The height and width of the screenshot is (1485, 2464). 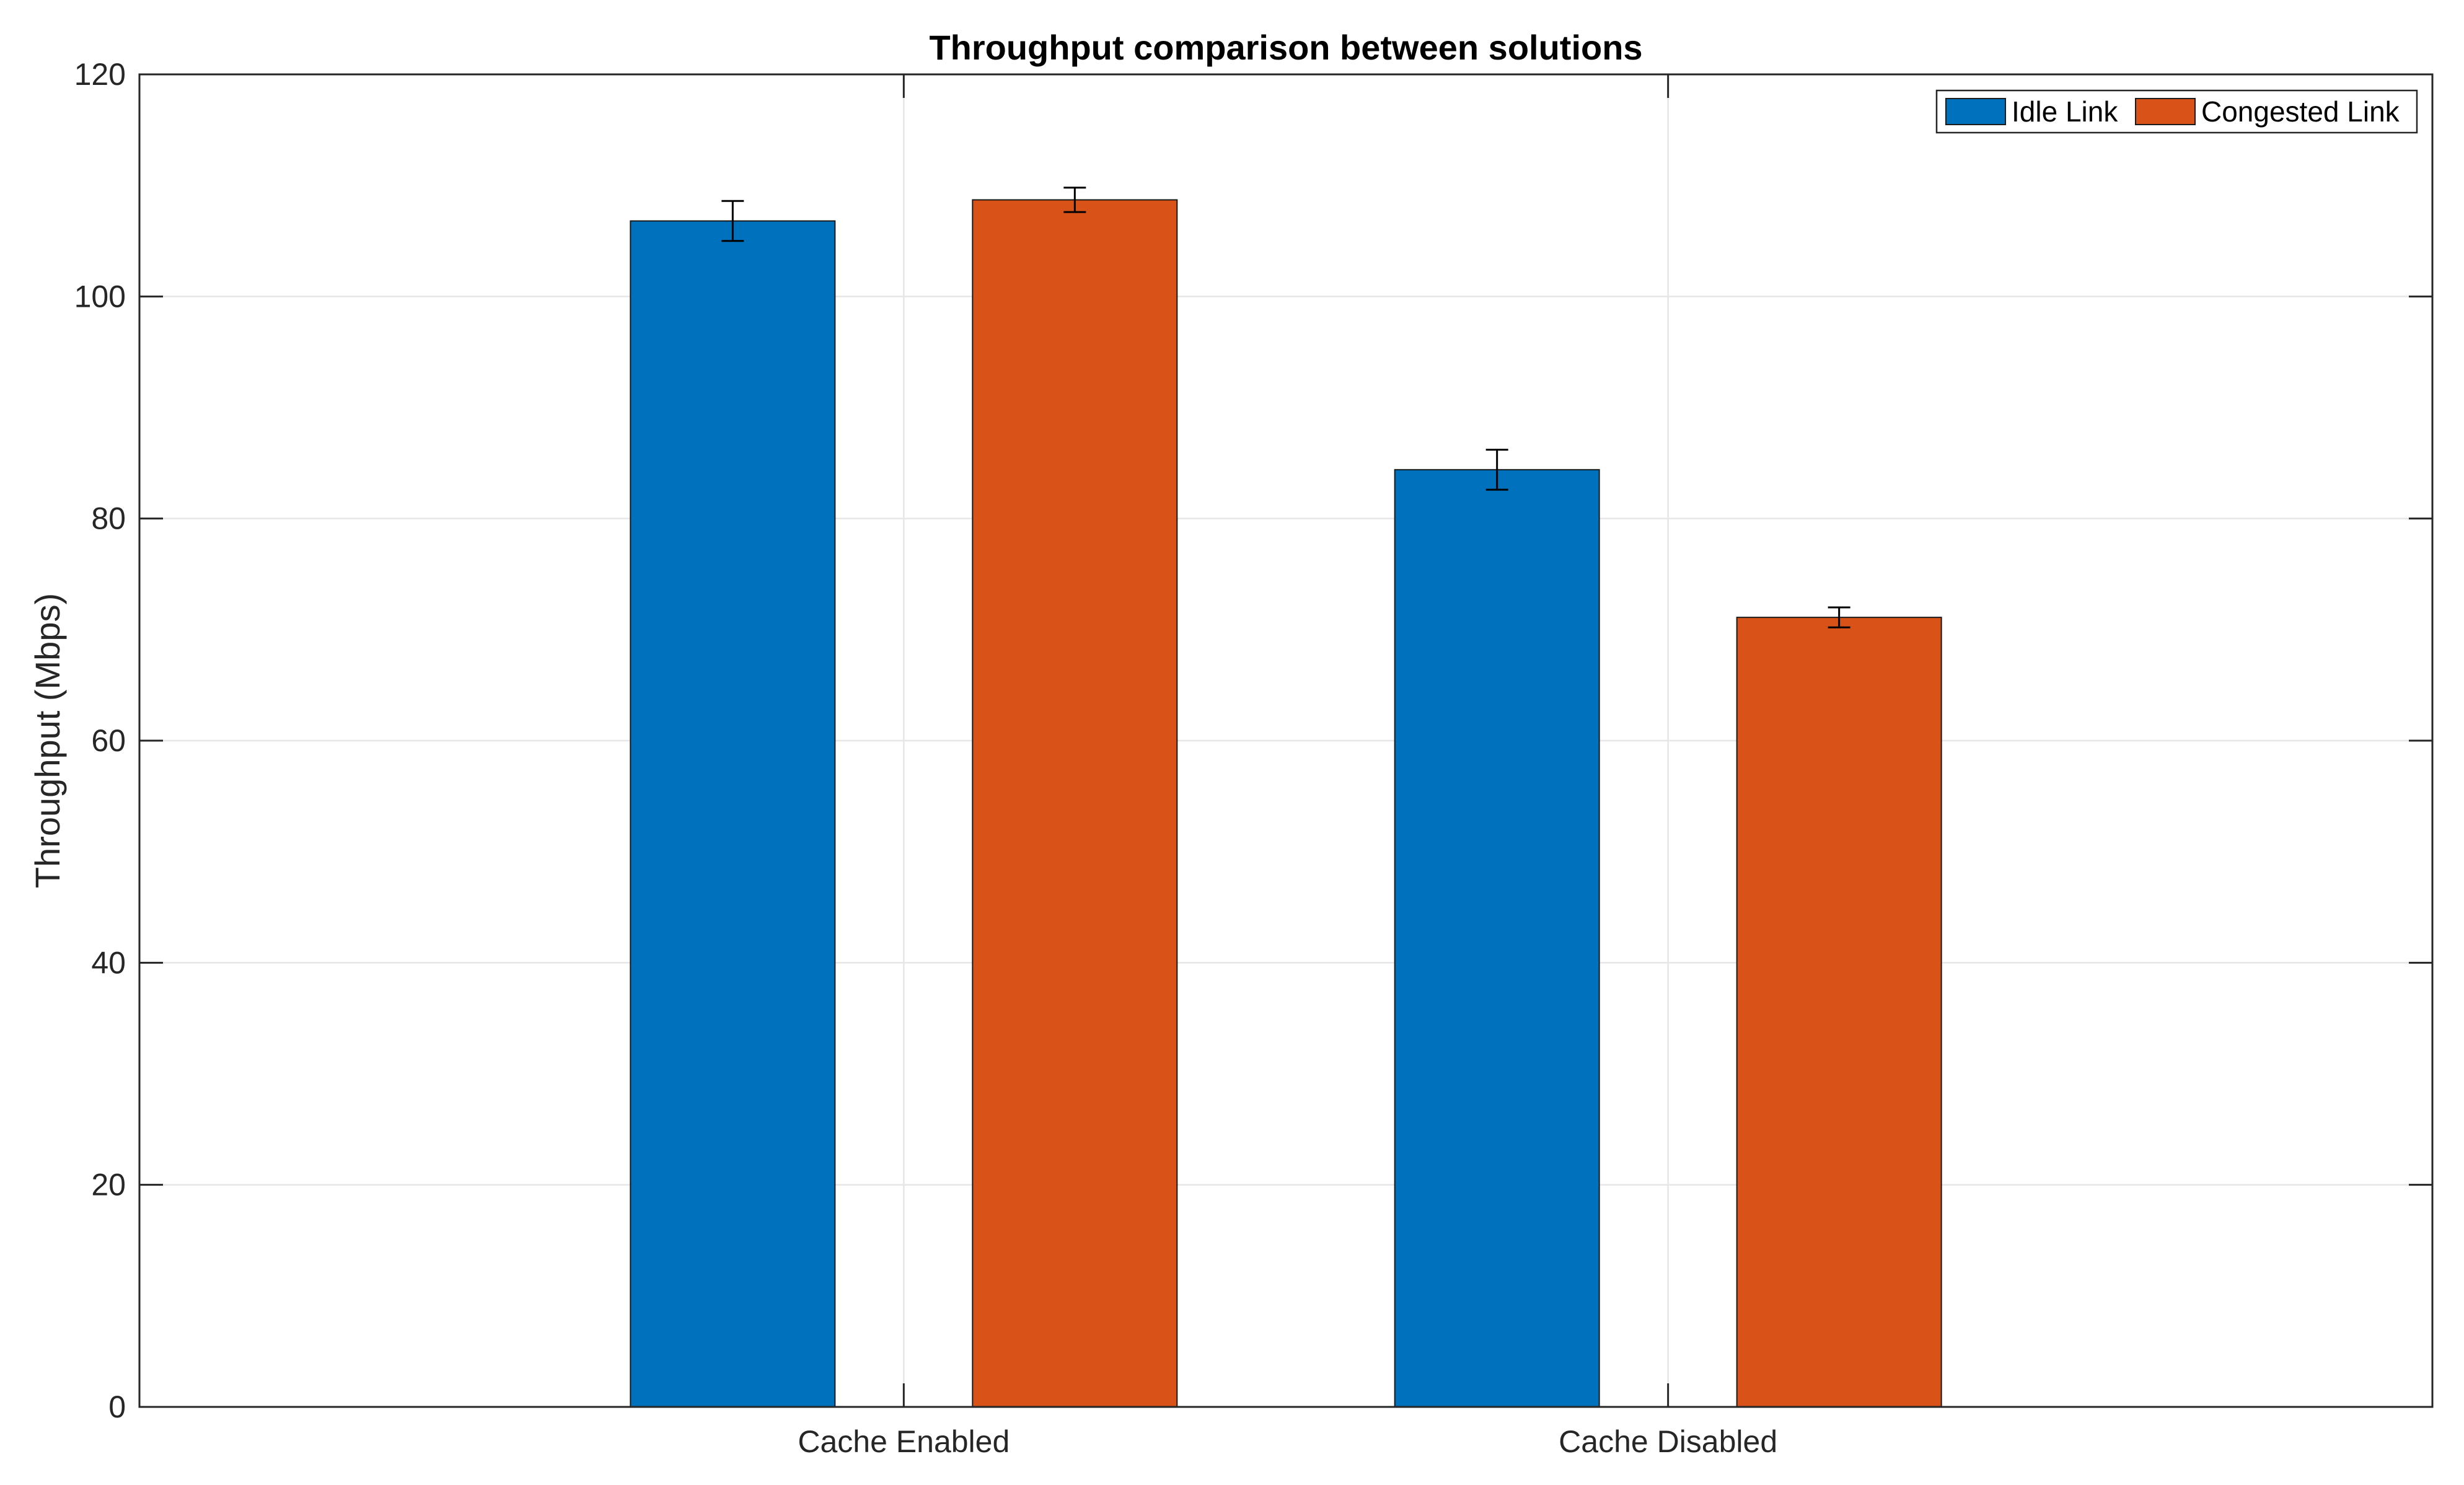 I want to click on y-tick-label: 60, so click(x=108, y=740).